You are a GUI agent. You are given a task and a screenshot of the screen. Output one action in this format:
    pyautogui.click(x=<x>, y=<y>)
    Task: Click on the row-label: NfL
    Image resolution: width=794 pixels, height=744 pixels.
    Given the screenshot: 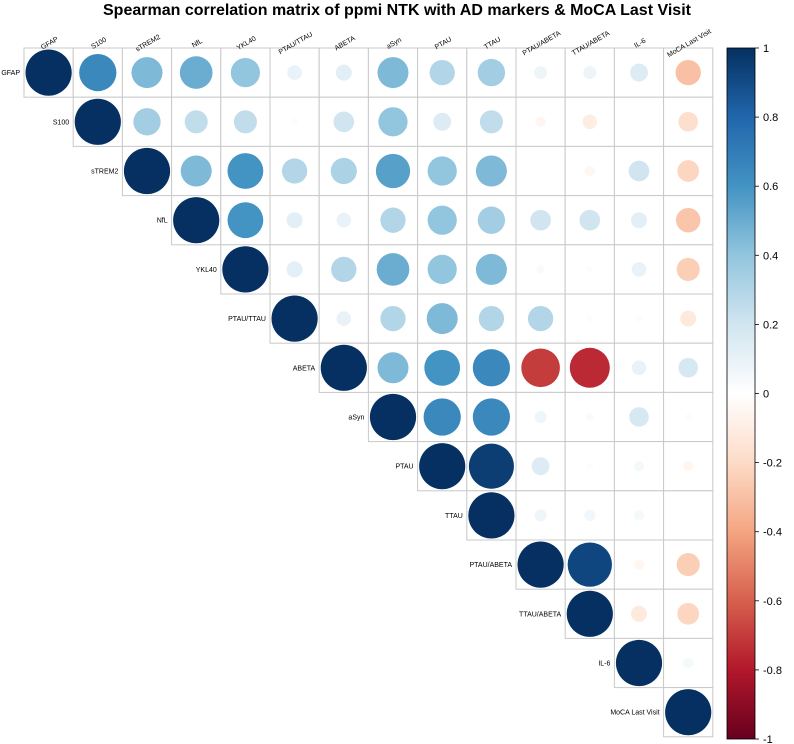 What is the action you would take?
    pyautogui.click(x=162, y=221)
    